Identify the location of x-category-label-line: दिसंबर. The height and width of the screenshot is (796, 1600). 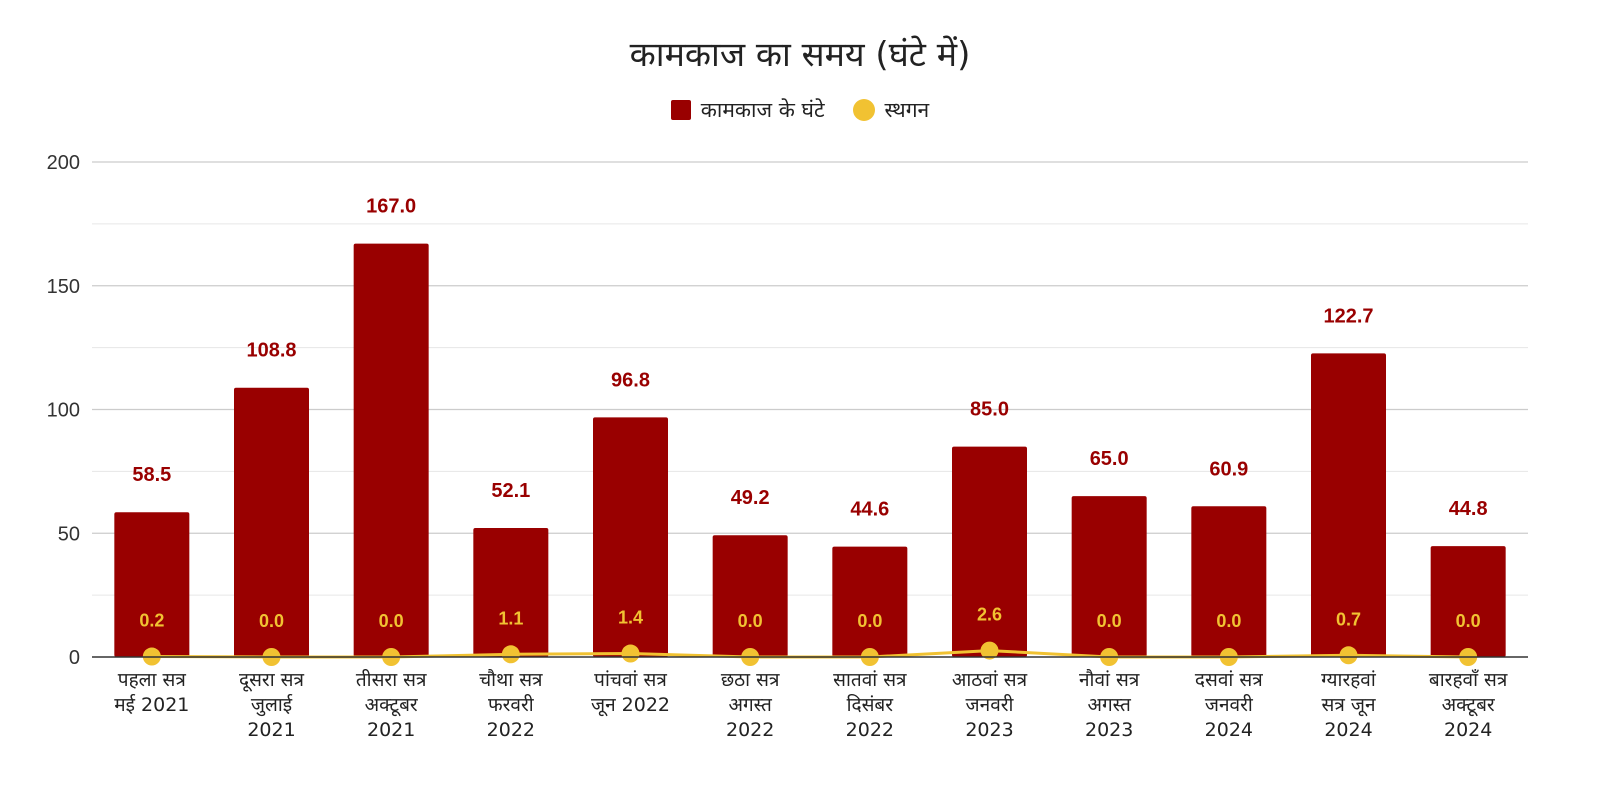
(871, 704).